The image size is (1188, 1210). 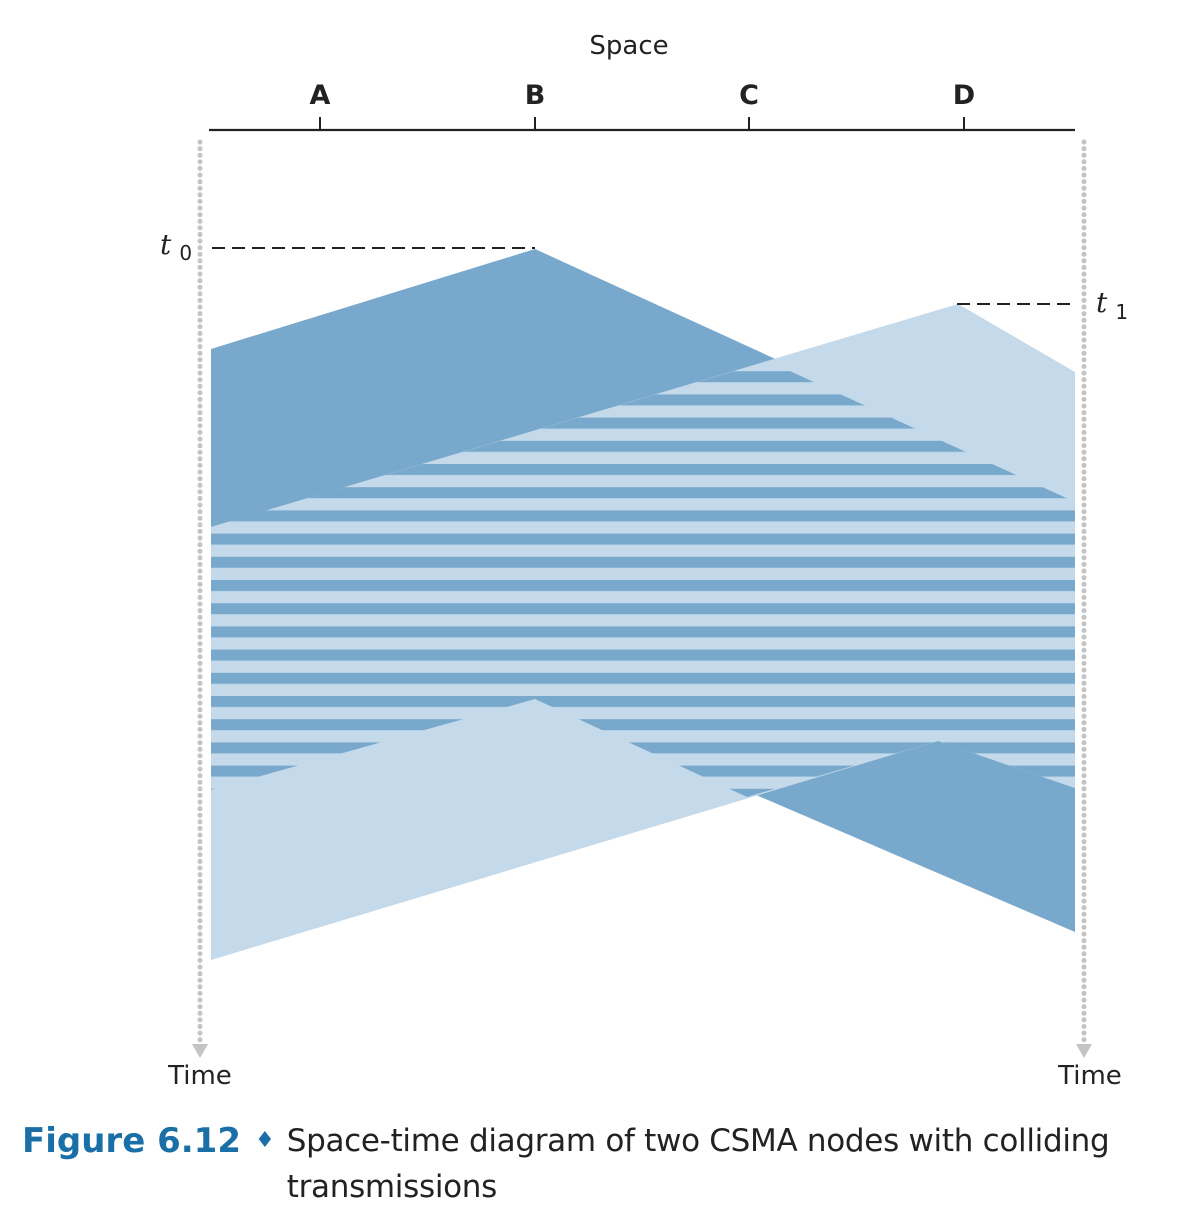 I want to click on space-title: Space, so click(x=628, y=46).